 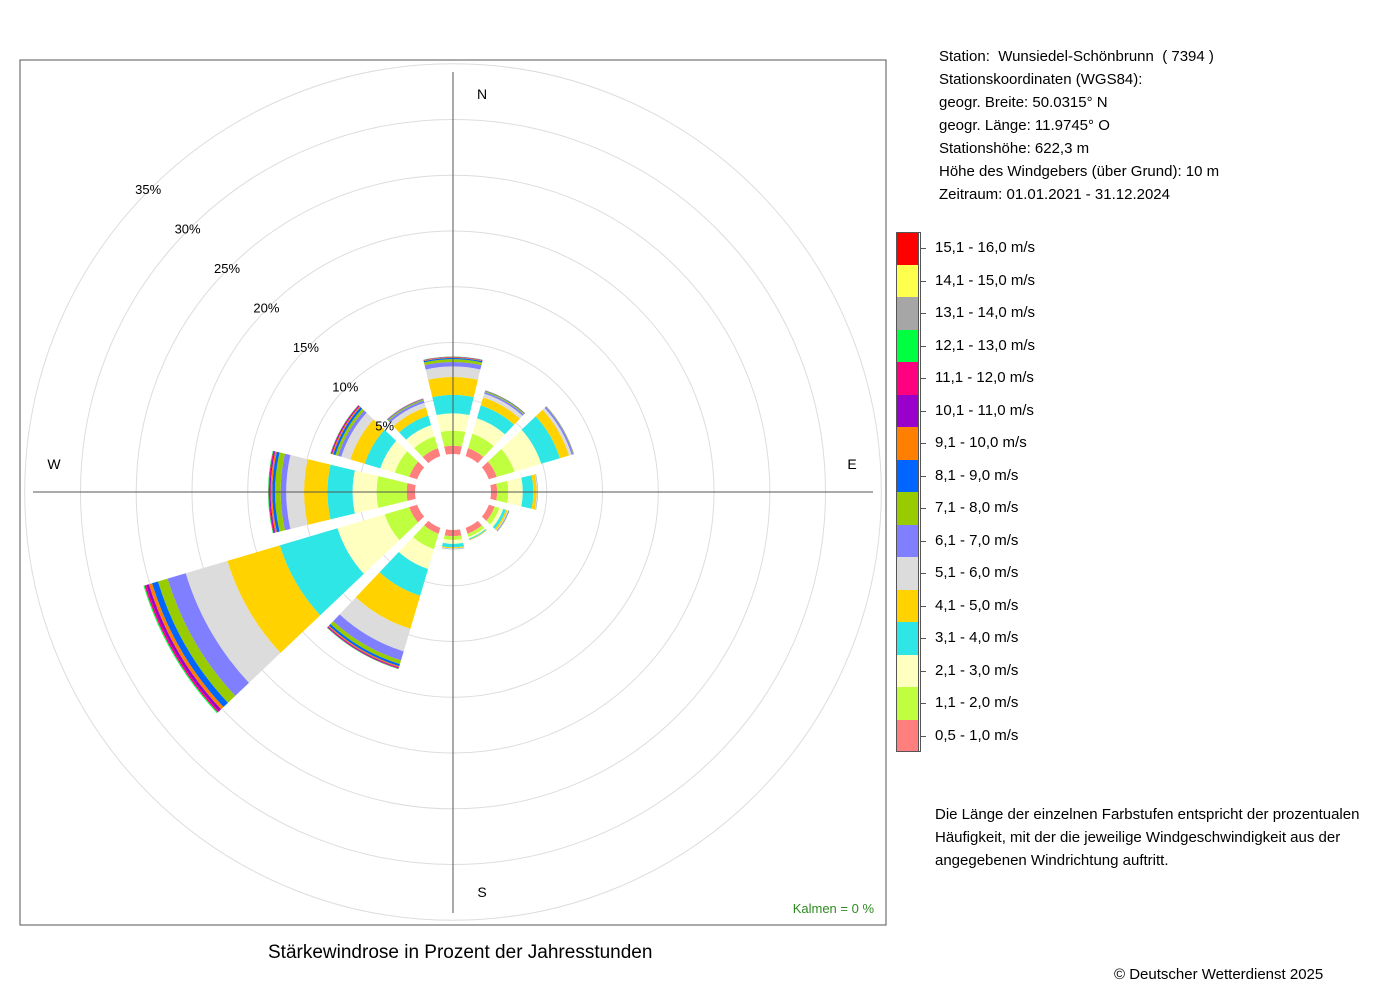 I want to click on direction-label-s: S, so click(x=481, y=892).